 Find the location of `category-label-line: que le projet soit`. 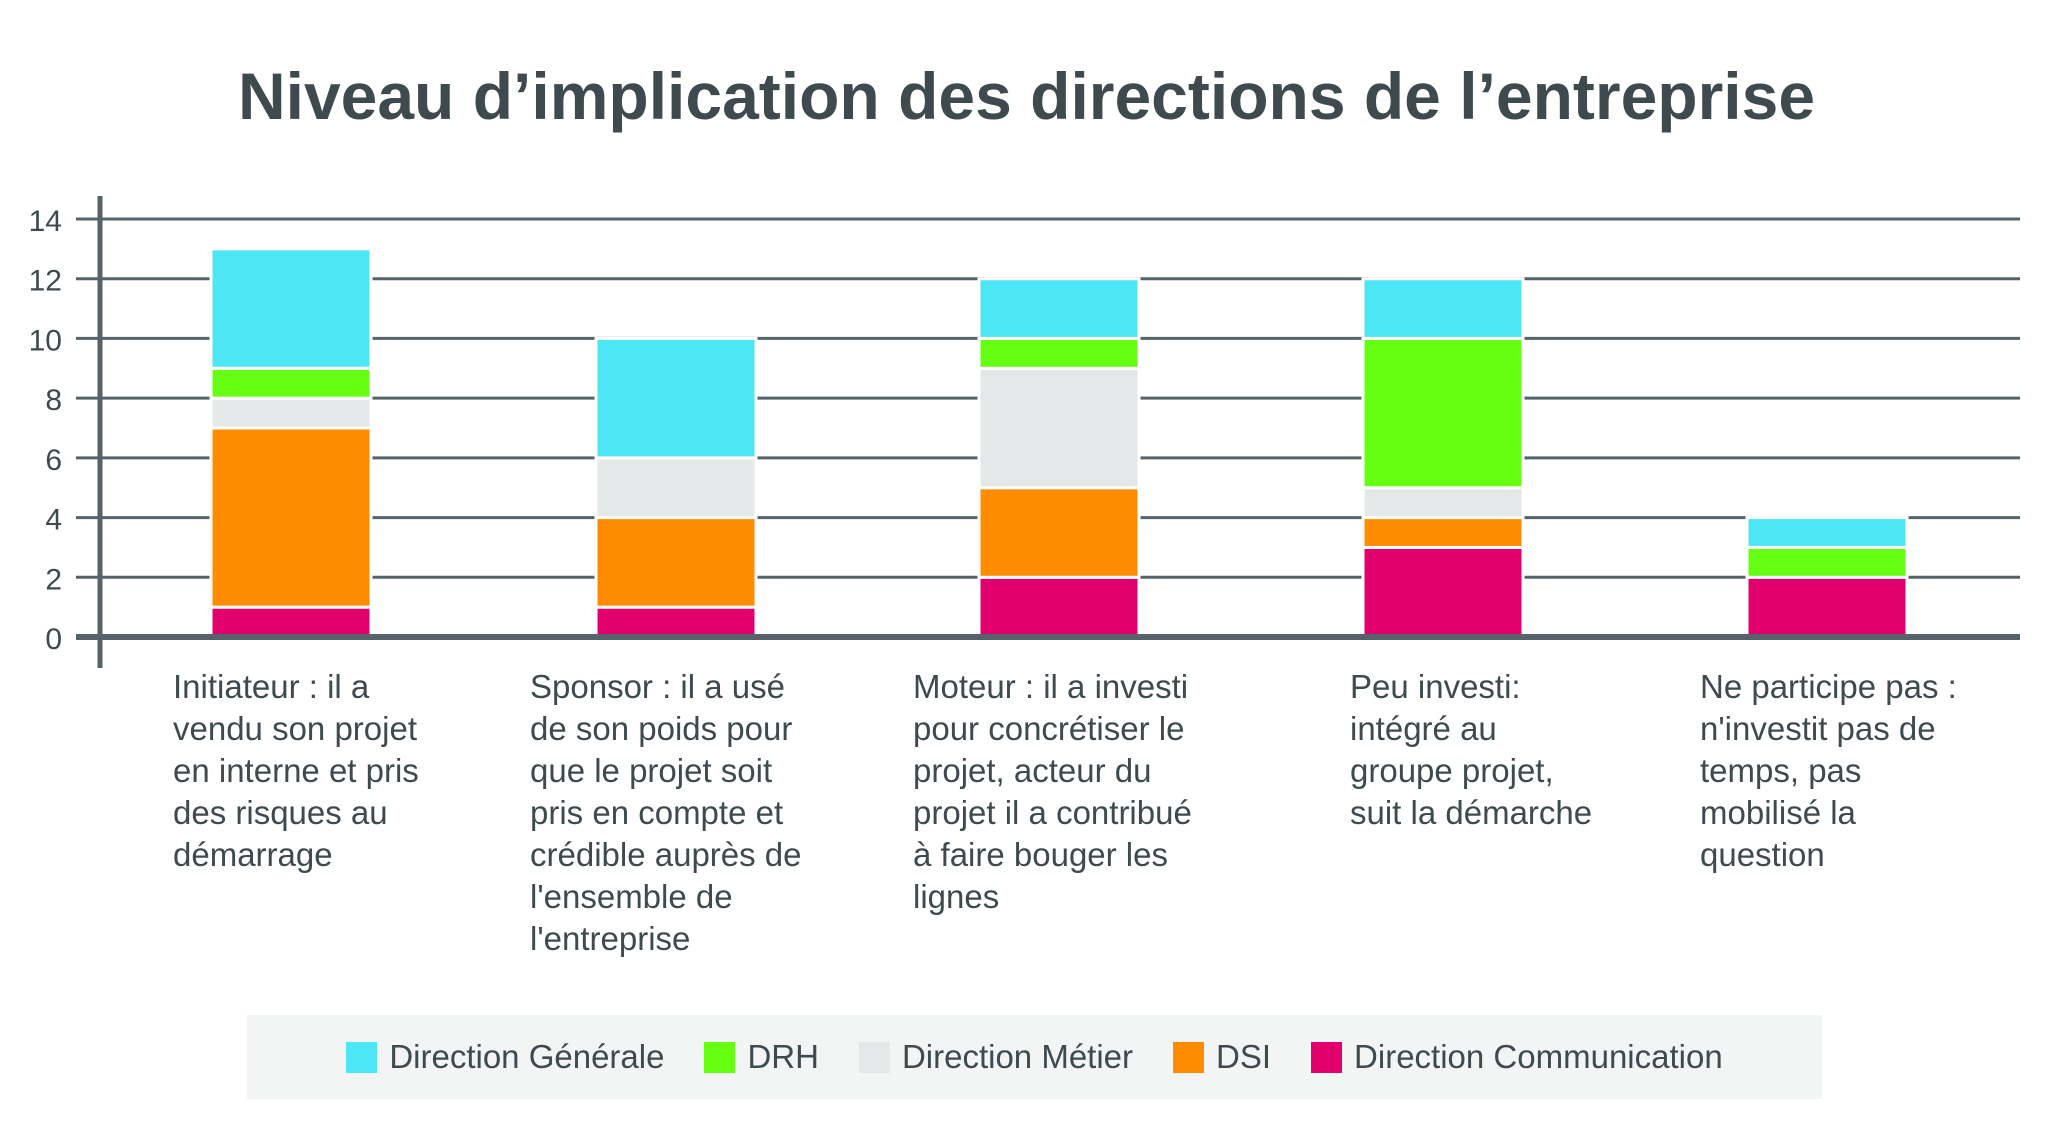

category-label-line: que le projet soit is located at coordinates (651, 770).